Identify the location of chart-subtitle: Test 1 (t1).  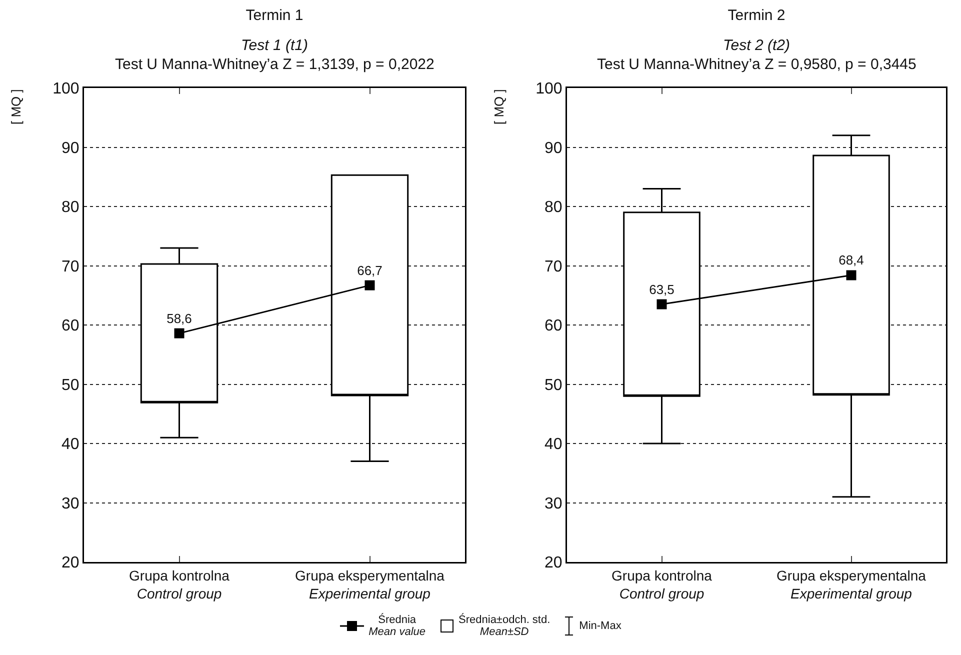
(274, 45).